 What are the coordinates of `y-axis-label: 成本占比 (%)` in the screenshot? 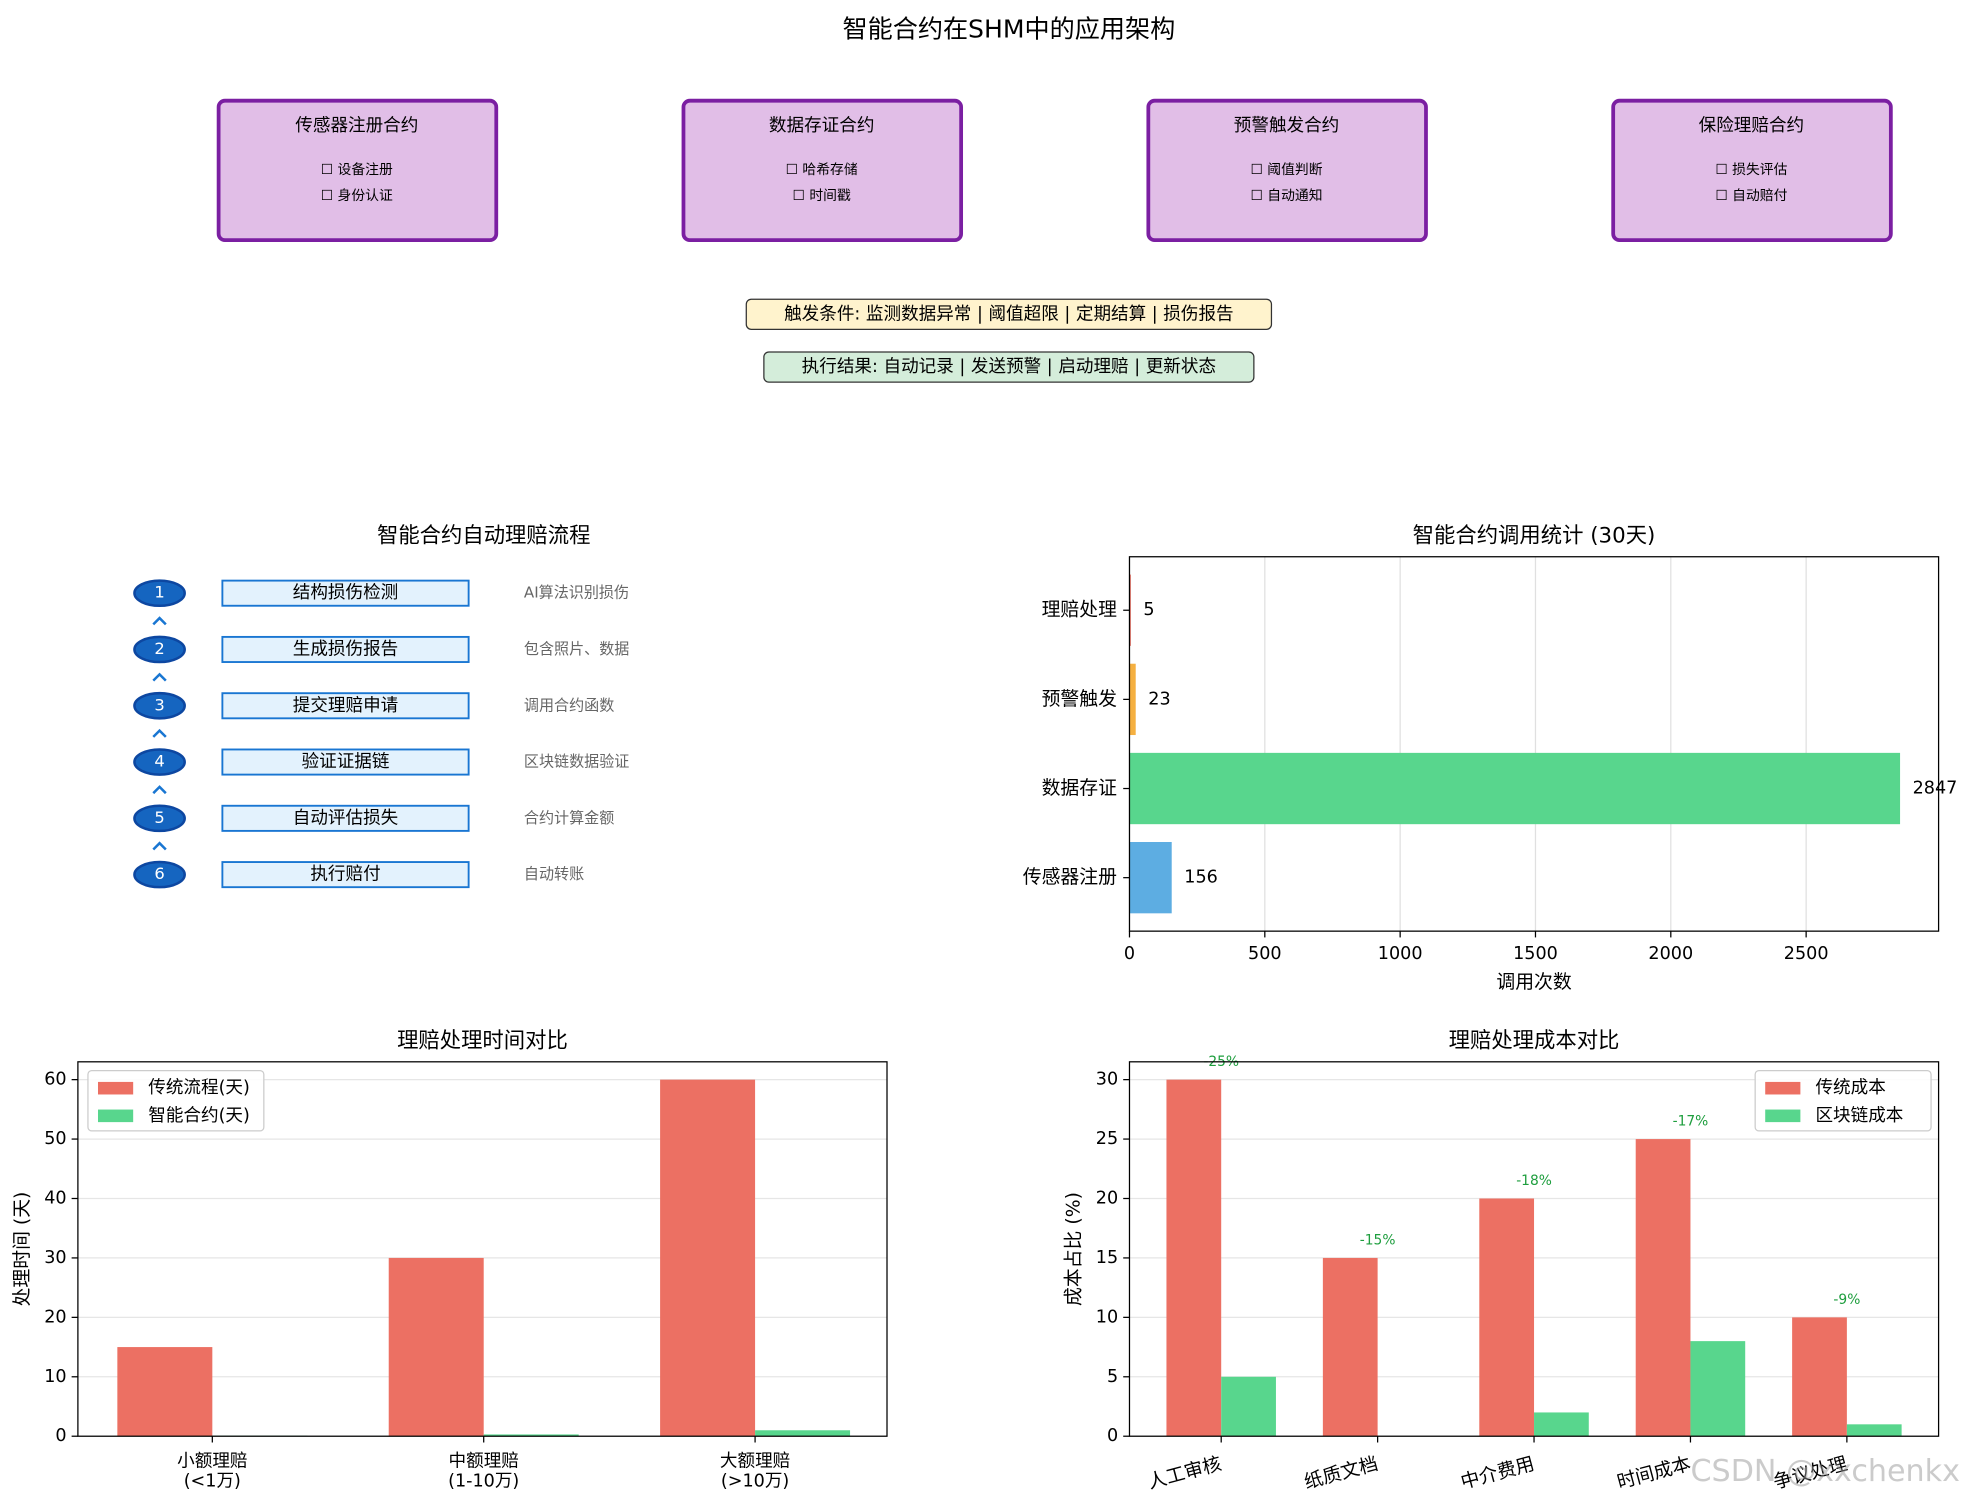 It's located at (1074, 1249).